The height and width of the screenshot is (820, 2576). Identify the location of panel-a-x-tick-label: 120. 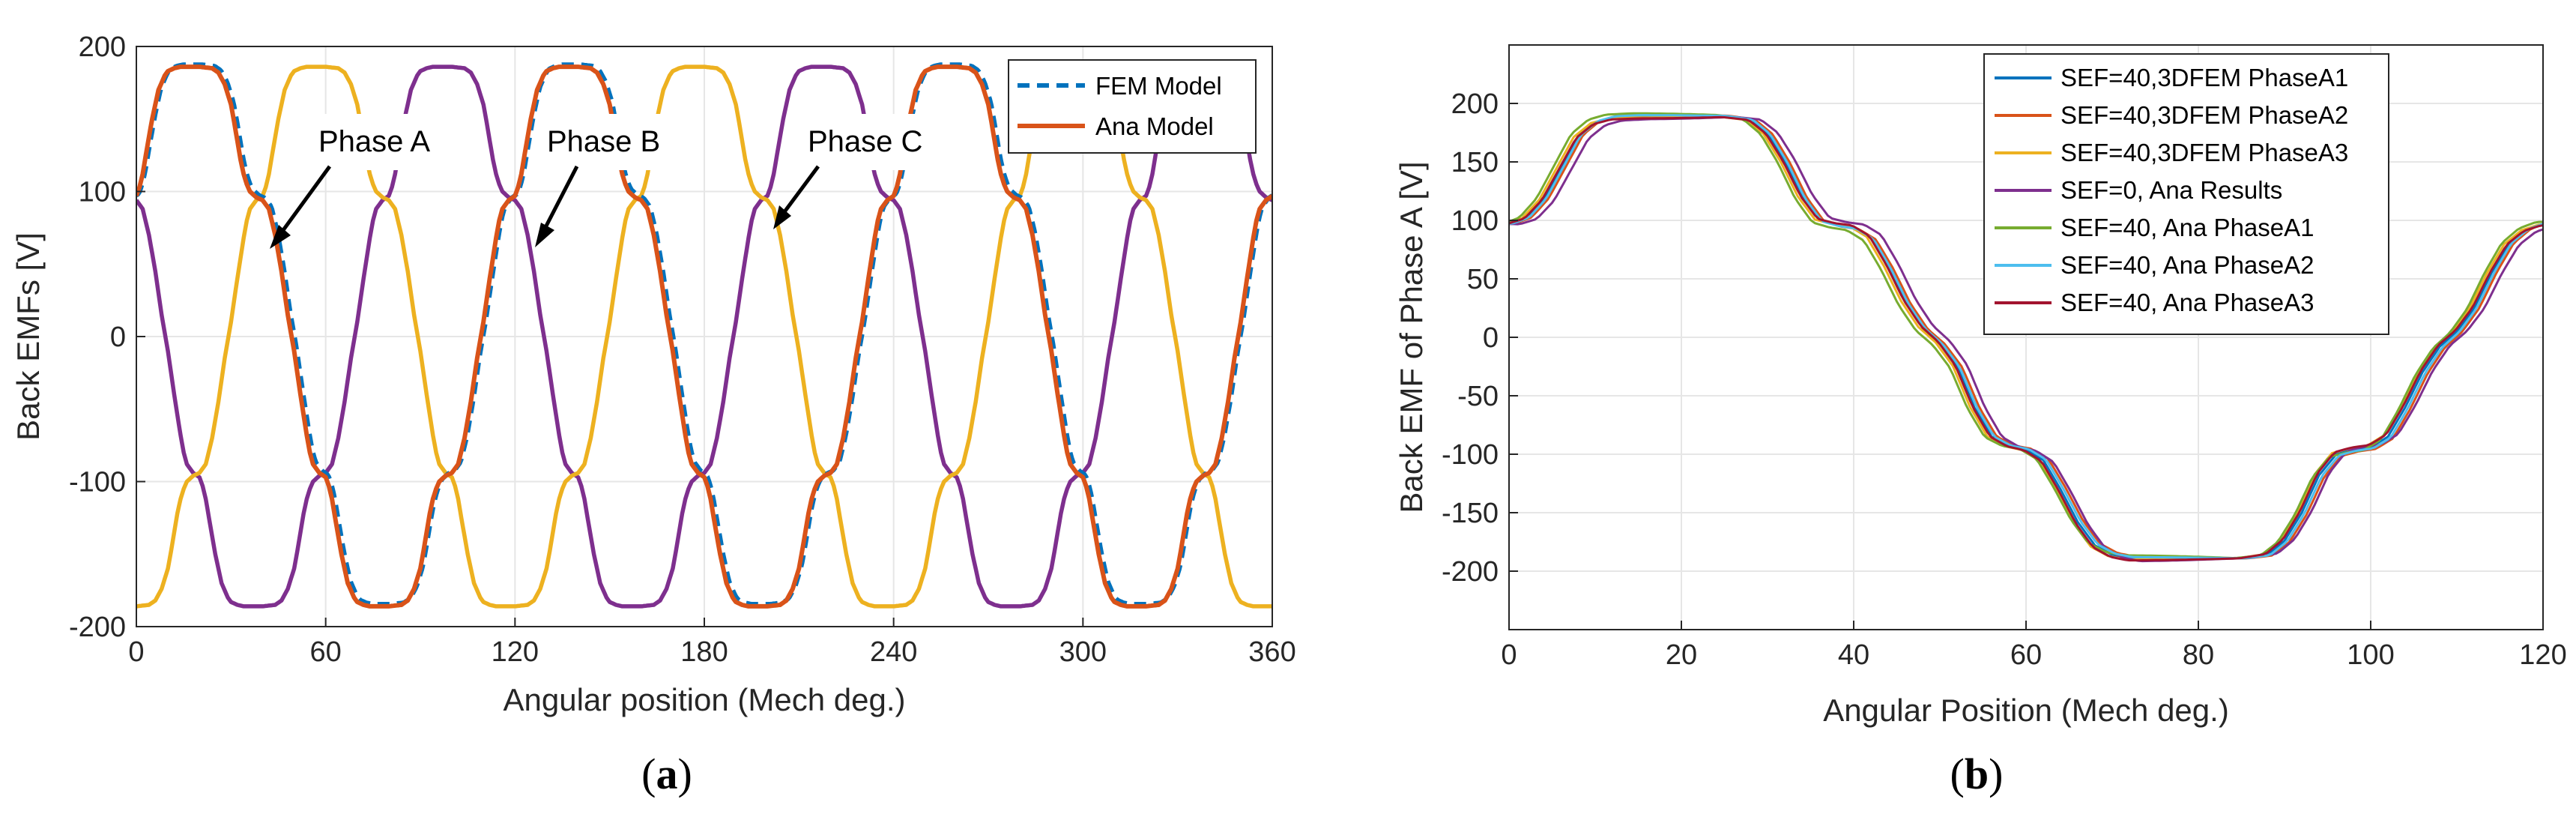
(515, 652).